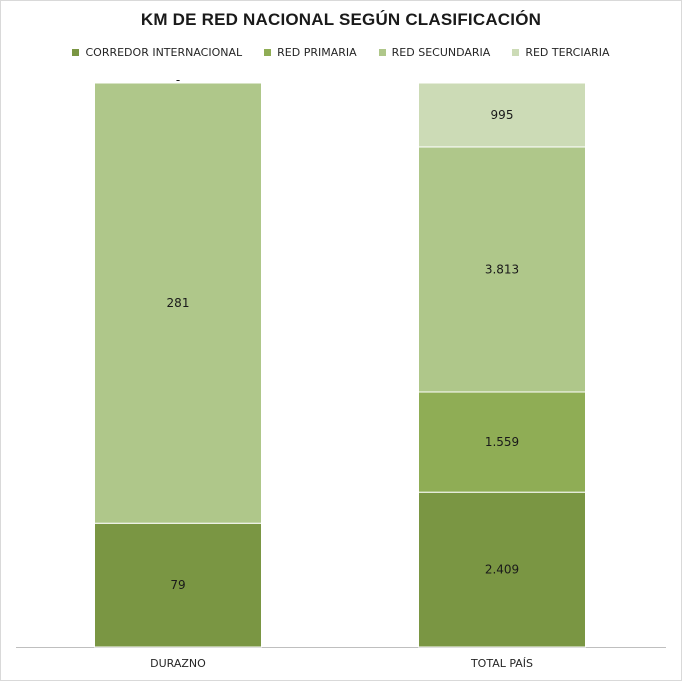 The height and width of the screenshot is (681, 682). What do you see at coordinates (567, 52) in the screenshot?
I see `legend-label: RED TERCIARIA` at bounding box center [567, 52].